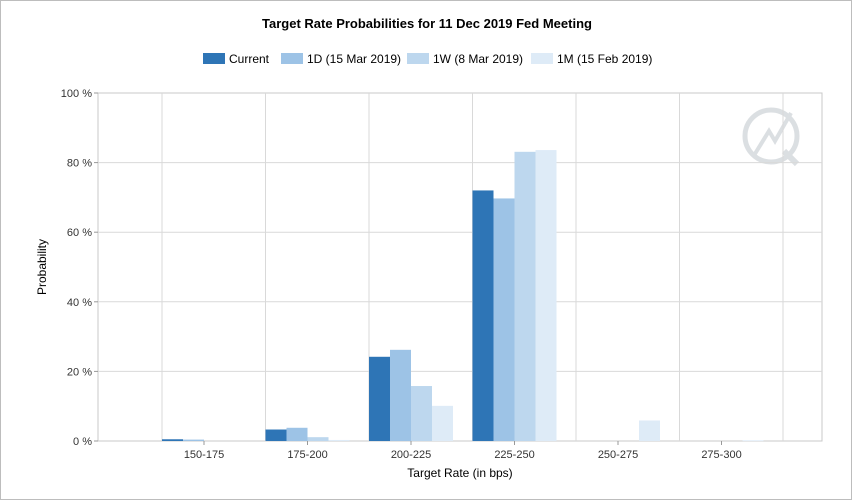 The height and width of the screenshot is (501, 852). Describe the element at coordinates (204, 455) in the screenshot. I see `x-tick-label: 150-175` at that location.